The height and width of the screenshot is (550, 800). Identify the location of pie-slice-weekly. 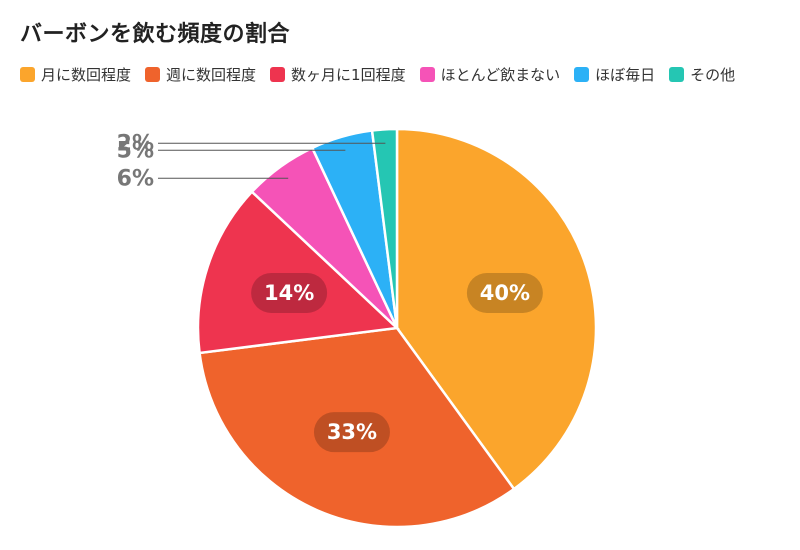
(357, 427).